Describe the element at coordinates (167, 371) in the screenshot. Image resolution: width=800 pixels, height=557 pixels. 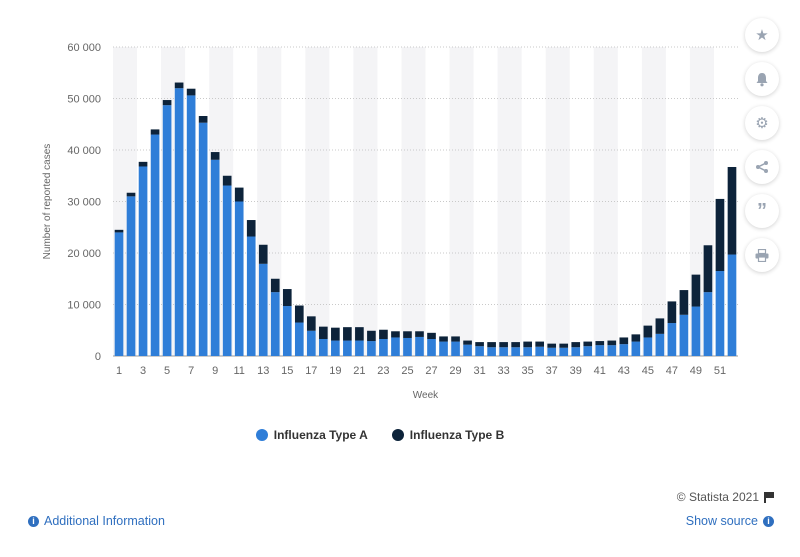
I see `x-tick-label: 5` at that location.